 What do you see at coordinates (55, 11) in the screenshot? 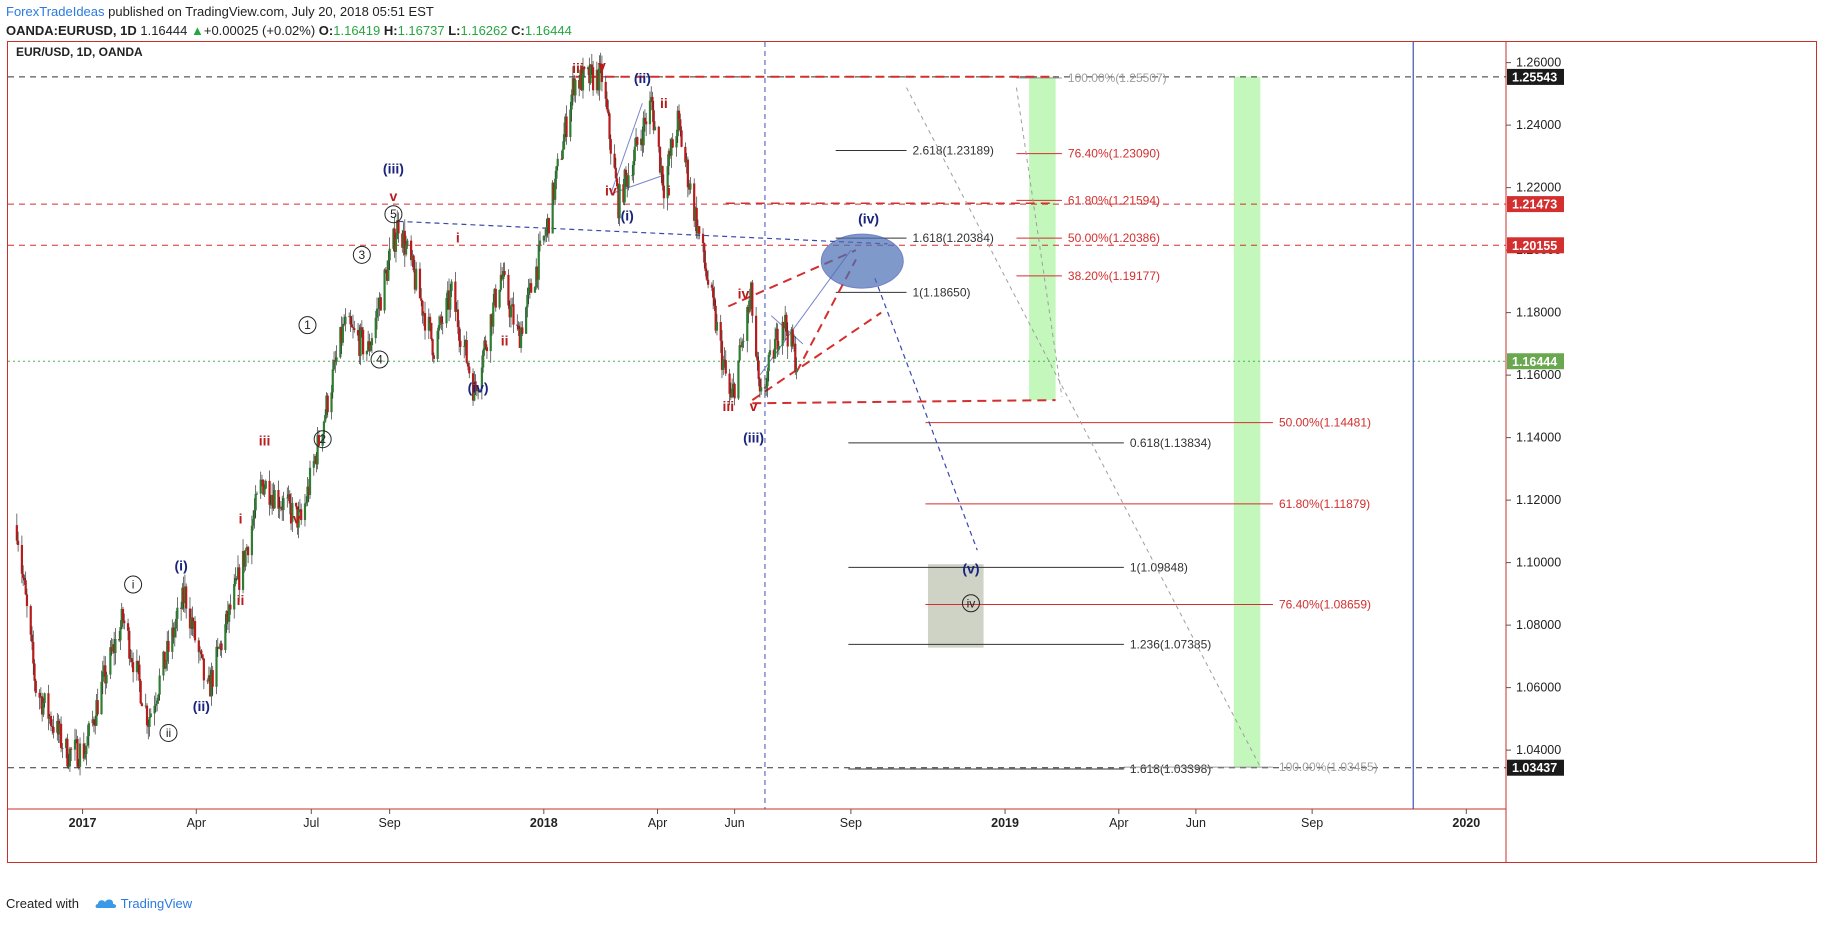
I see `publisher-link: ForexTradeIdeas` at bounding box center [55, 11].